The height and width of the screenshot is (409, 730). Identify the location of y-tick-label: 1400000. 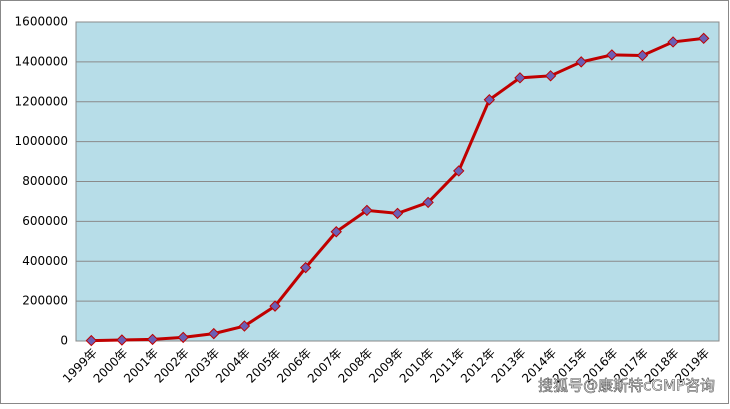
(41, 61).